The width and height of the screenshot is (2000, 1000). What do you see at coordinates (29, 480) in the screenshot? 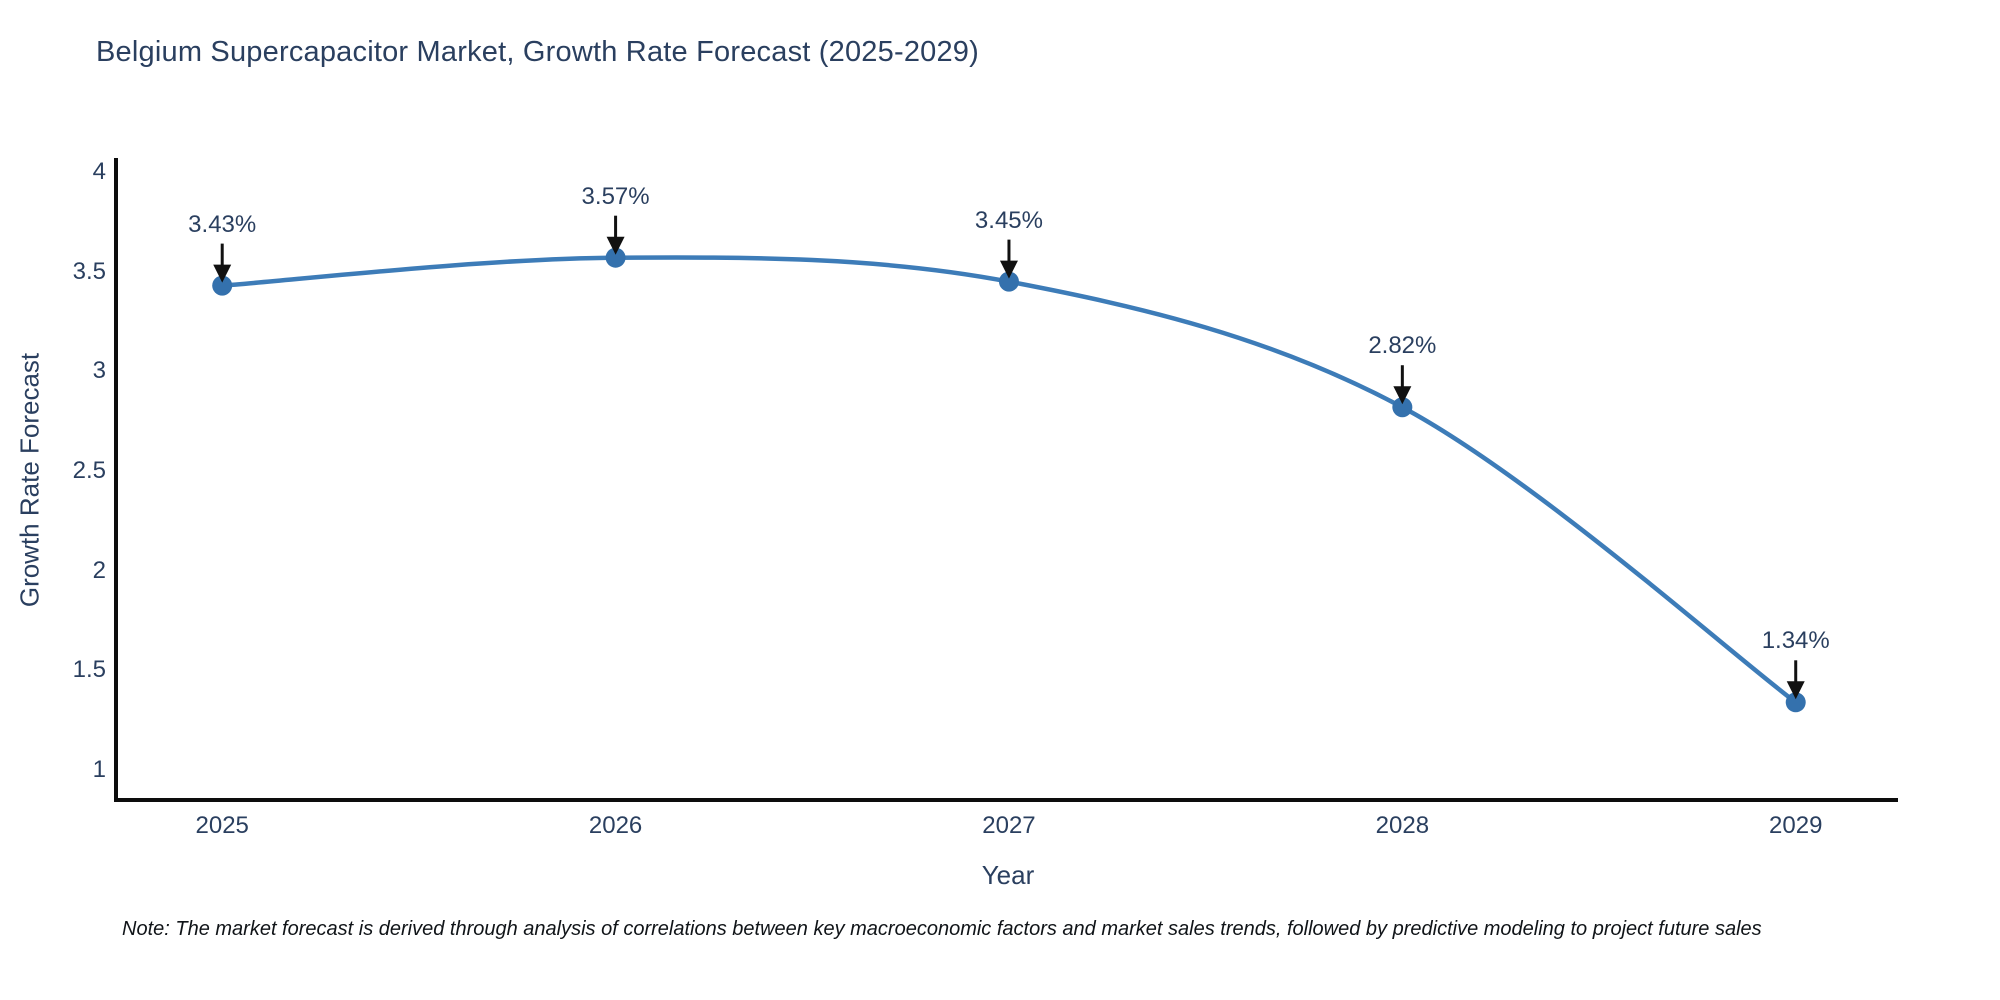
I see `y-axis-title: Growth Rate Forecast` at bounding box center [29, 480].